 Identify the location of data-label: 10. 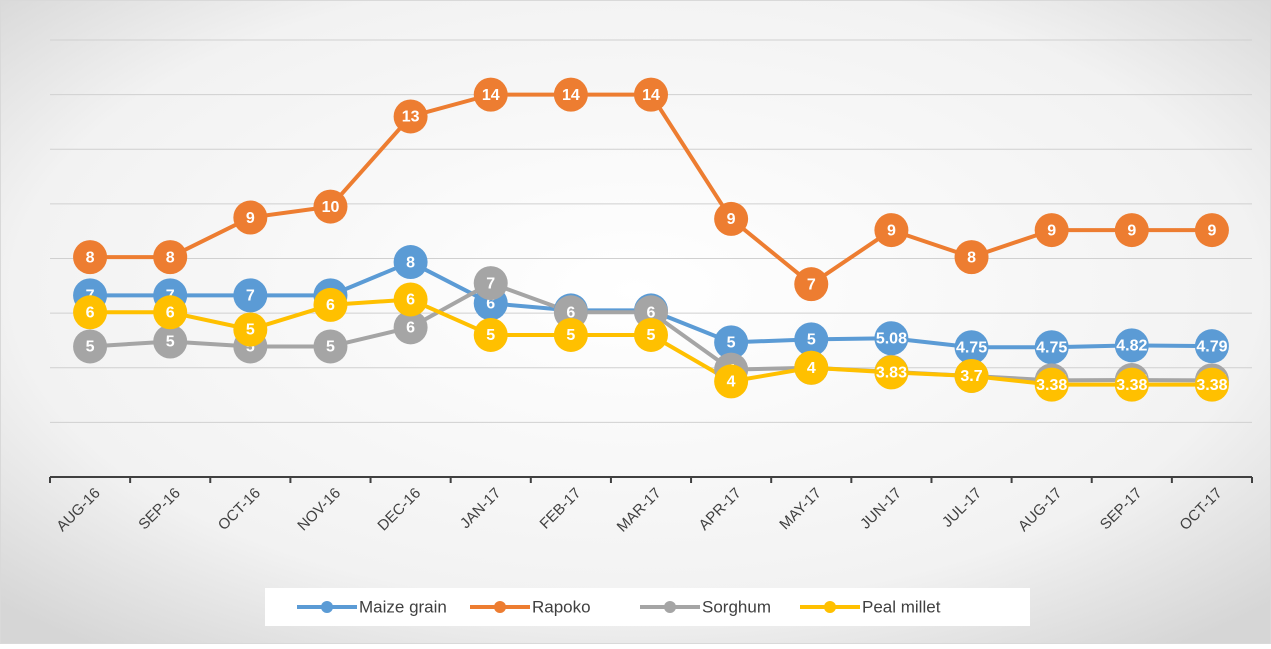
(331, 207).